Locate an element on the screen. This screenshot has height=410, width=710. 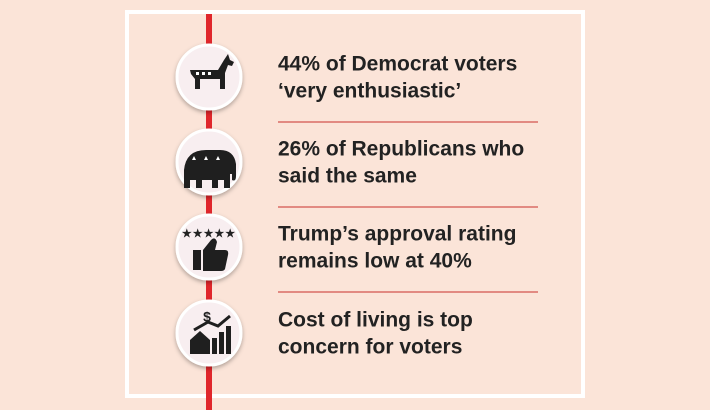
item-text: remains low at 40% is located at coordinates (375, 261).